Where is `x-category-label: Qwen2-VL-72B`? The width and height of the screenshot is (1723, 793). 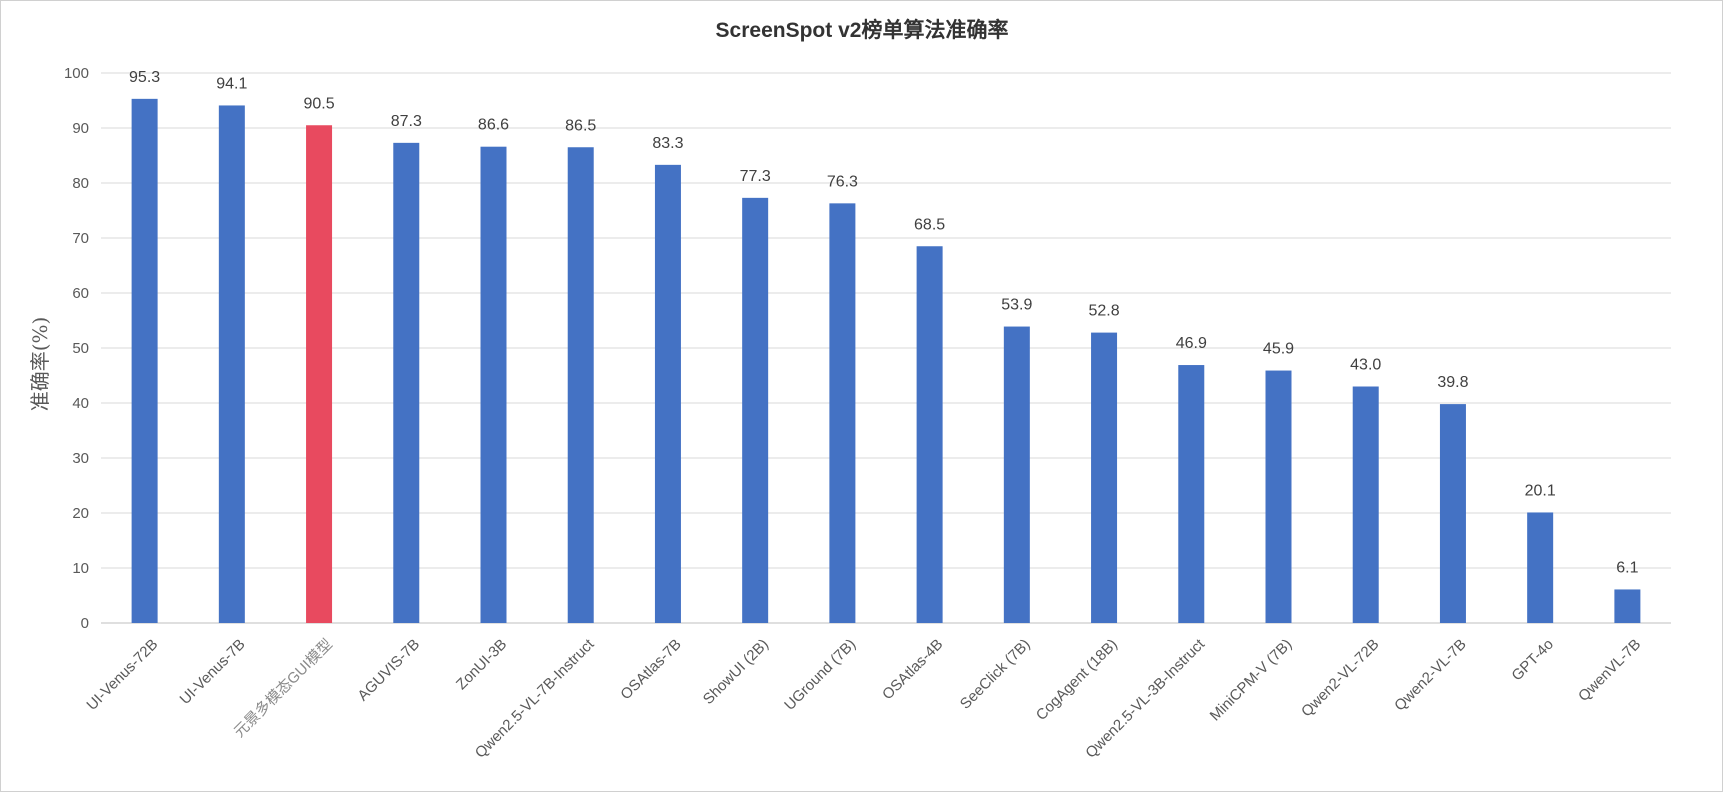 x-category-label: Qwen2-VL-72B is located at coordinates (1340, 678).